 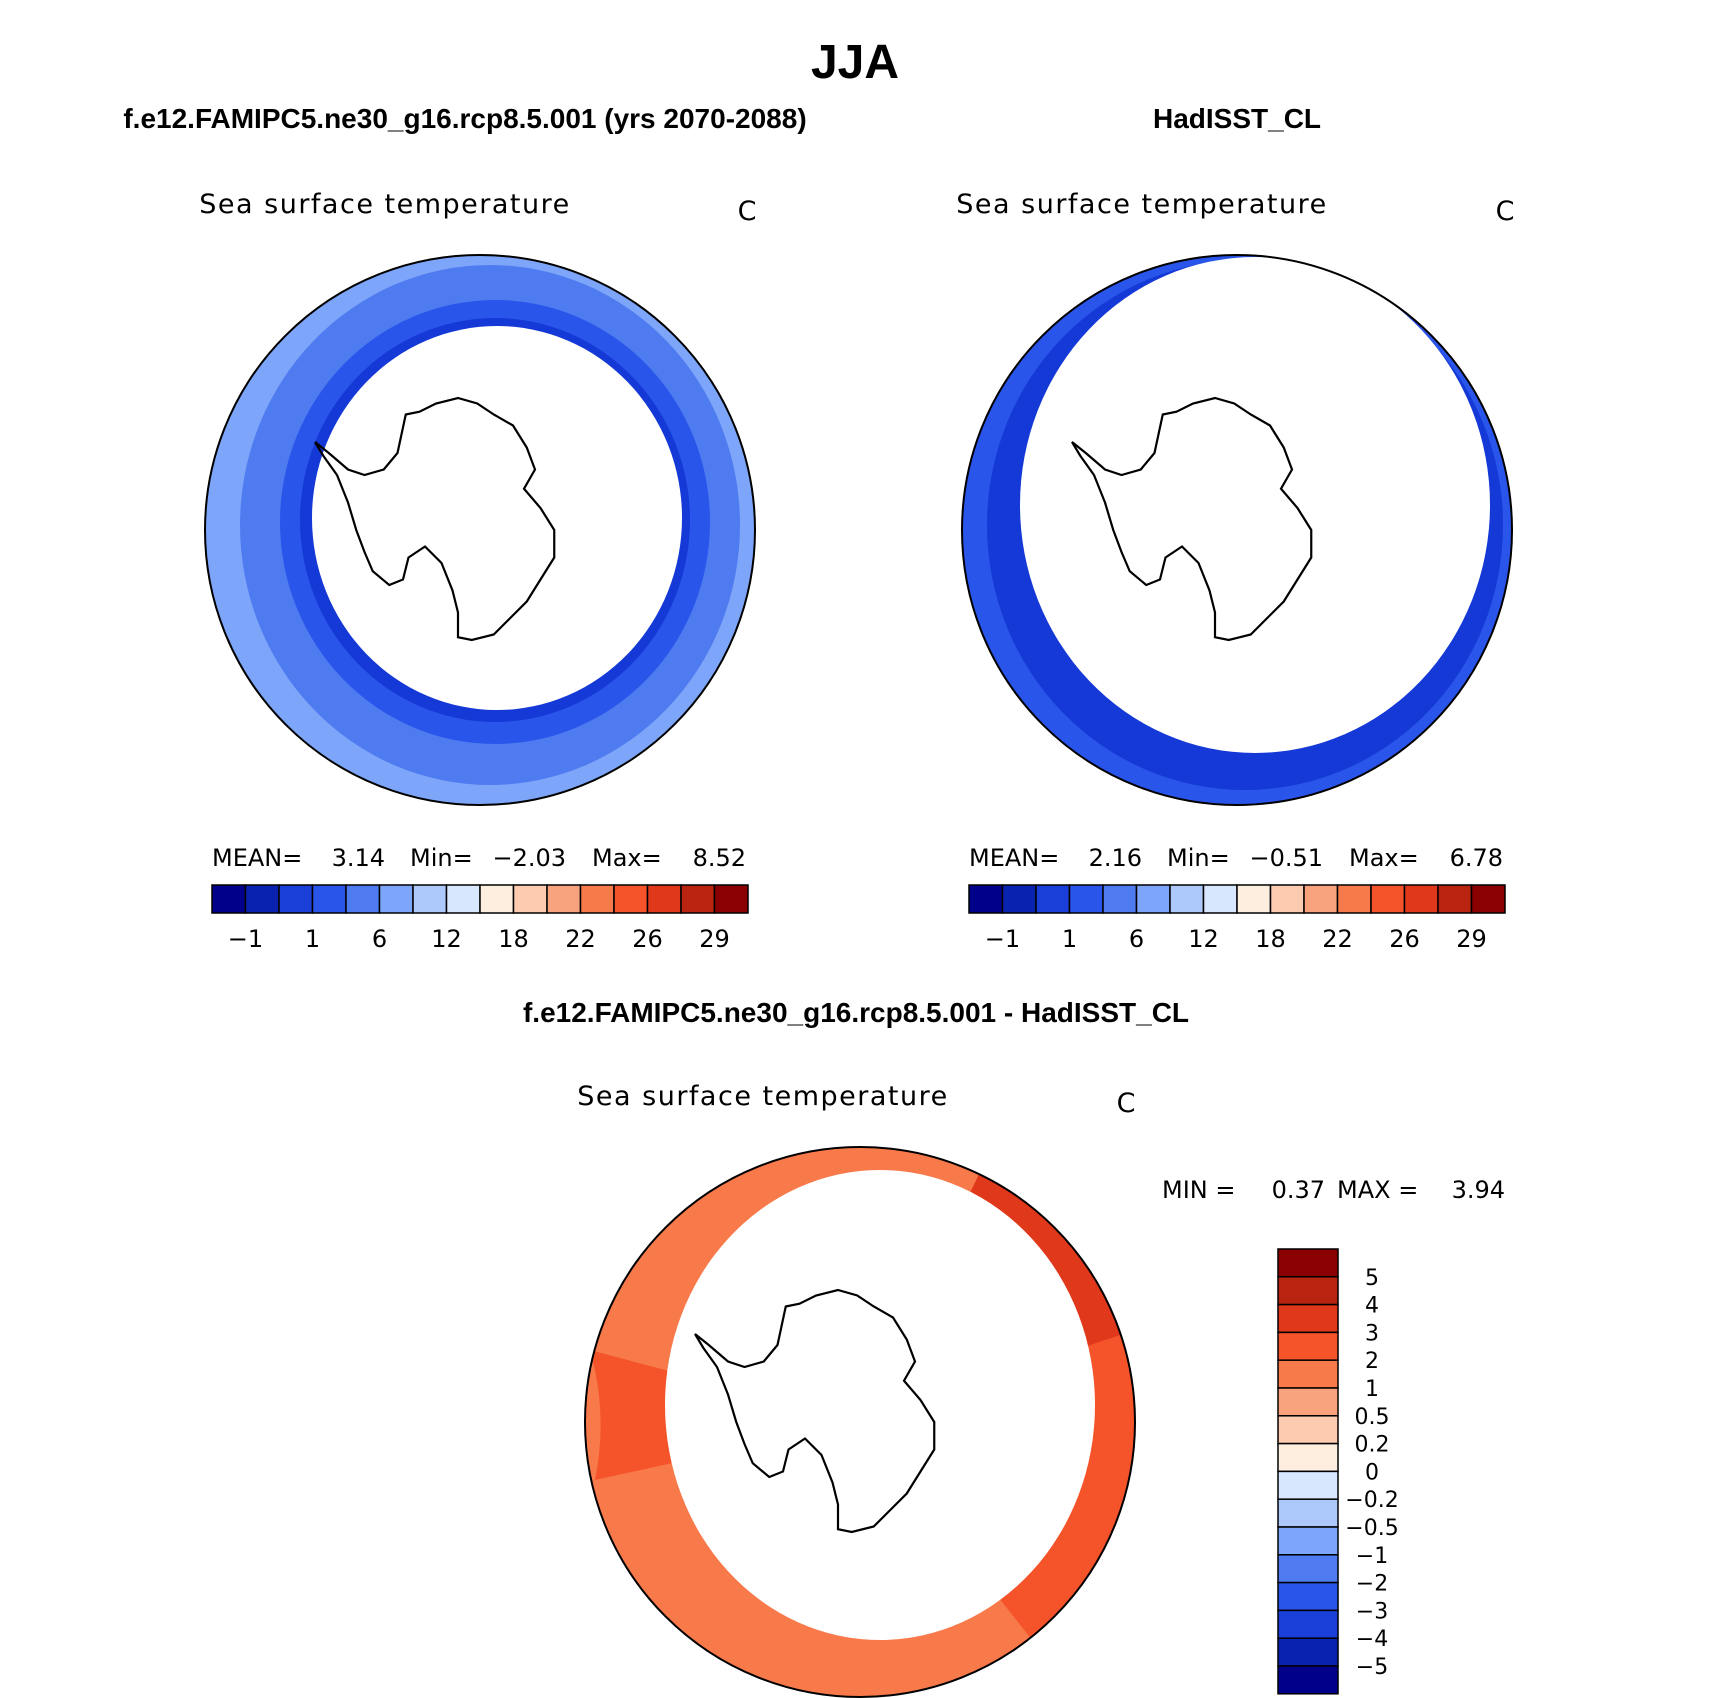 I want to click on panel-diff-colorbar-tick-label: 0.2, so click(x=1372, y=1445).